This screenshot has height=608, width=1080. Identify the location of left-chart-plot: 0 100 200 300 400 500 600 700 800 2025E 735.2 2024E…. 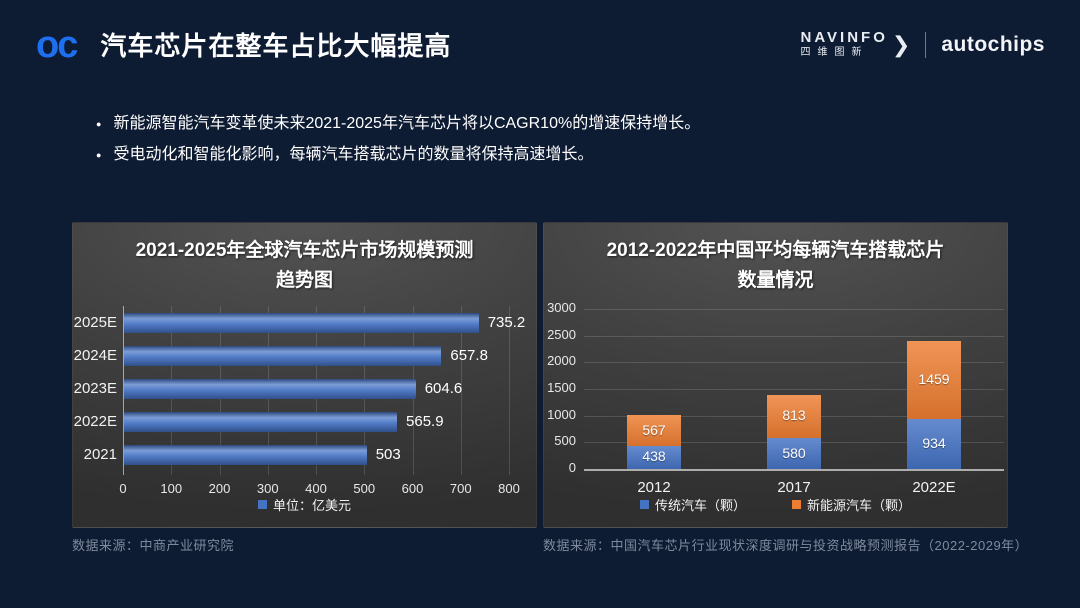
(304, 408).